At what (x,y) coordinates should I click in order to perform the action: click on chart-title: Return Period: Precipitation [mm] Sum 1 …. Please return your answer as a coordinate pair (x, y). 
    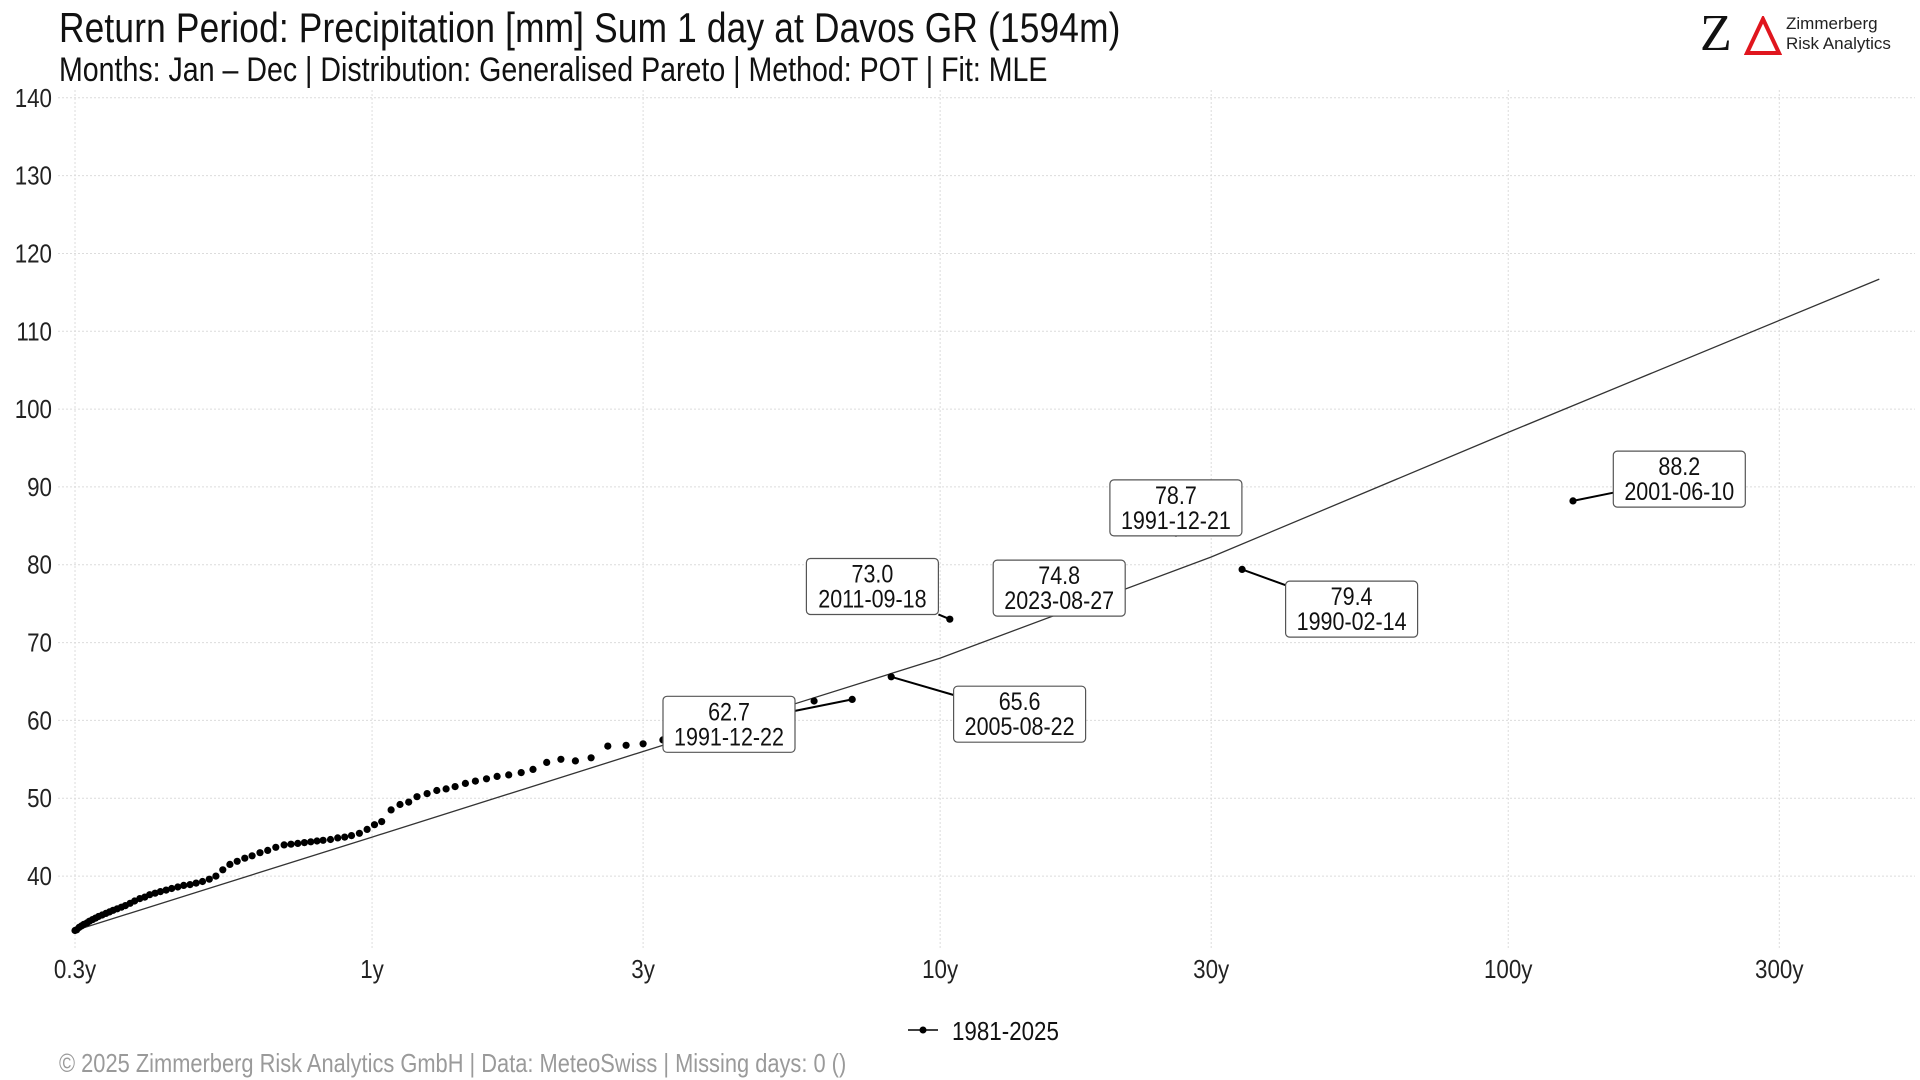
    Looking at the image, I should click on (590, 27).